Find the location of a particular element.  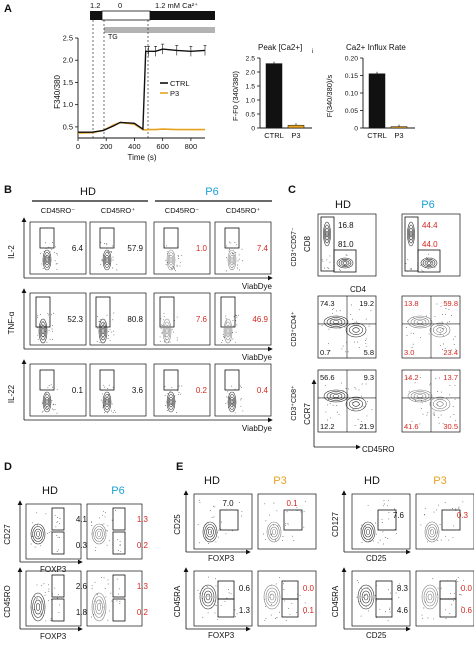

panel-e-ylabel-0-0: CD25 is located at coordinates (177, 524).